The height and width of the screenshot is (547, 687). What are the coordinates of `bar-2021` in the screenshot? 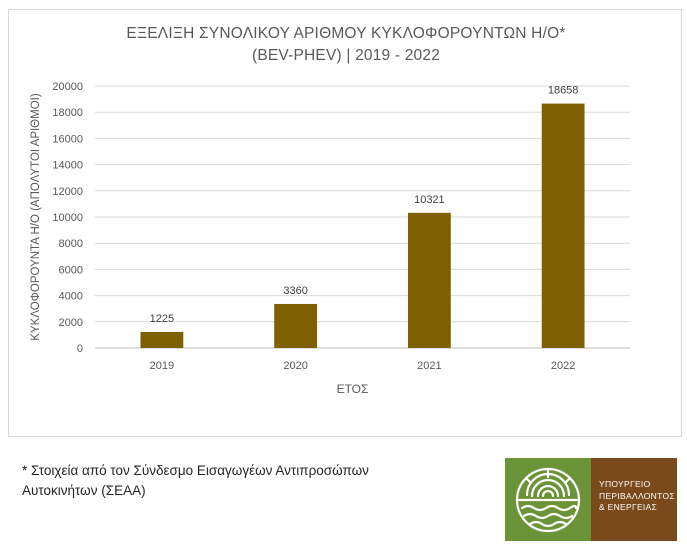 It's located at (429, 280).